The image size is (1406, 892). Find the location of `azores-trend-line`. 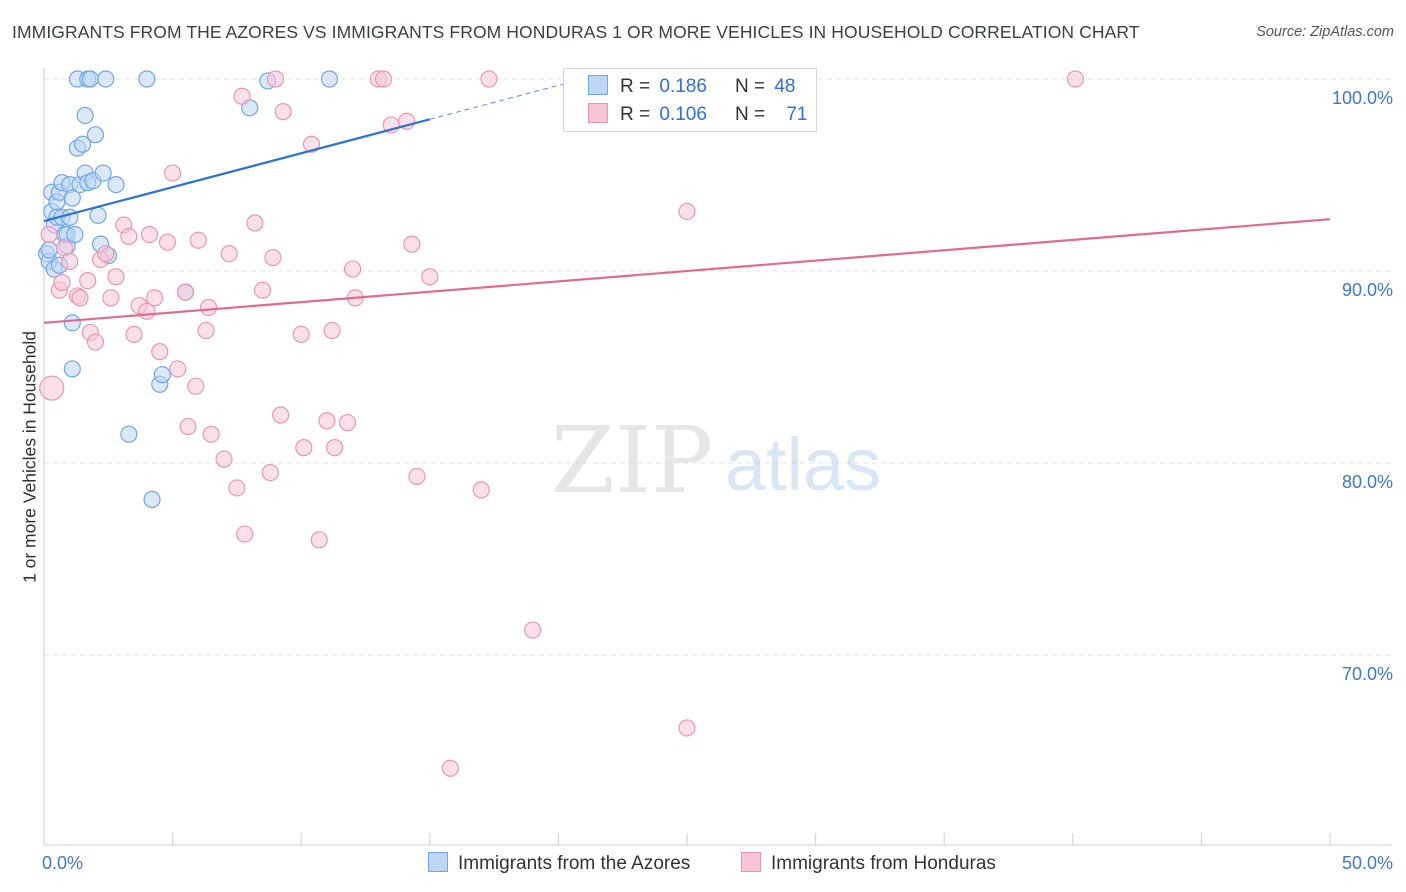

azores-trend-line is located at coordinates (237, 170).